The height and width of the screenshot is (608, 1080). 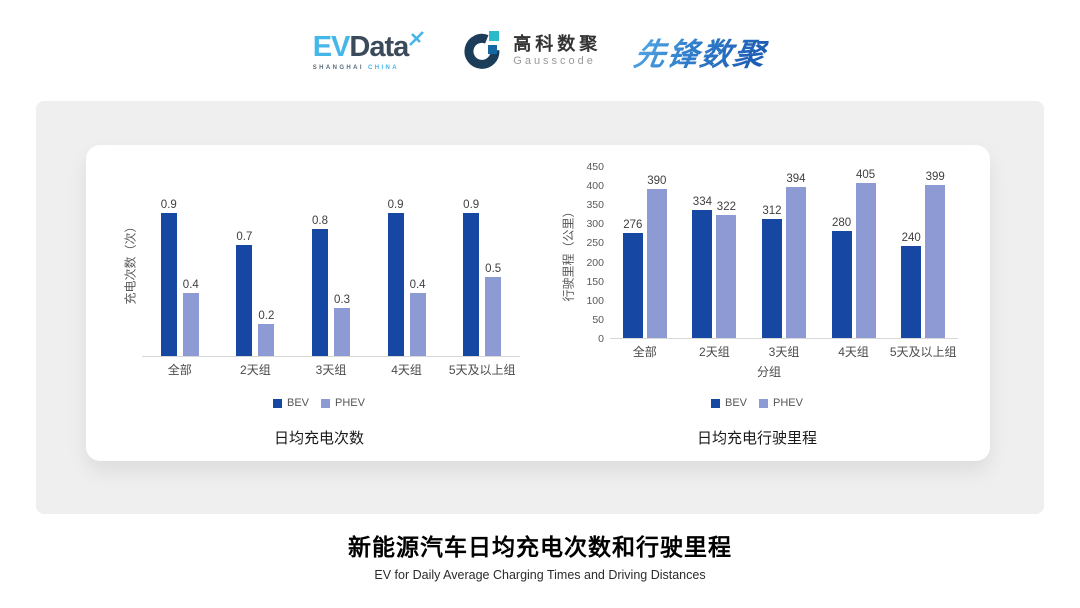 I want to click on bar-value-label: 0.7, so click(x=244, y=237).